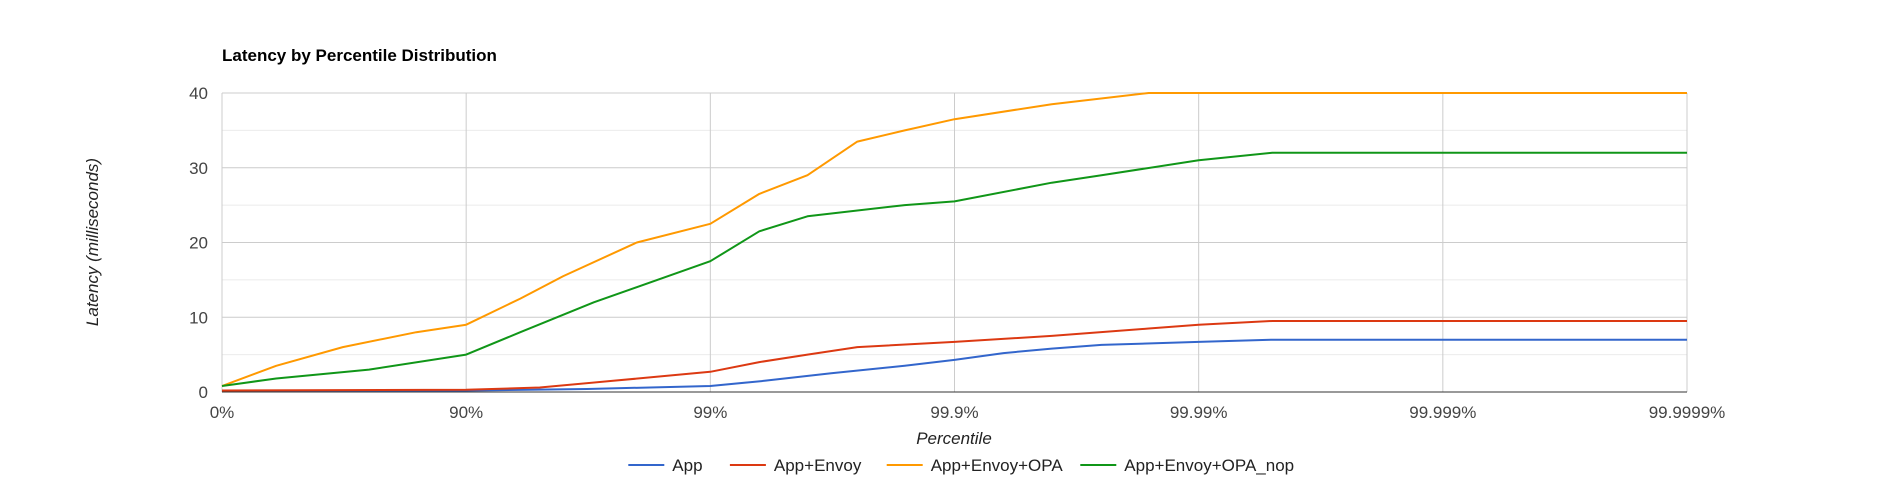 This screenshot has height=485, width=1889. I want to click on legend-label: App+Envoy, so click(818, 465).